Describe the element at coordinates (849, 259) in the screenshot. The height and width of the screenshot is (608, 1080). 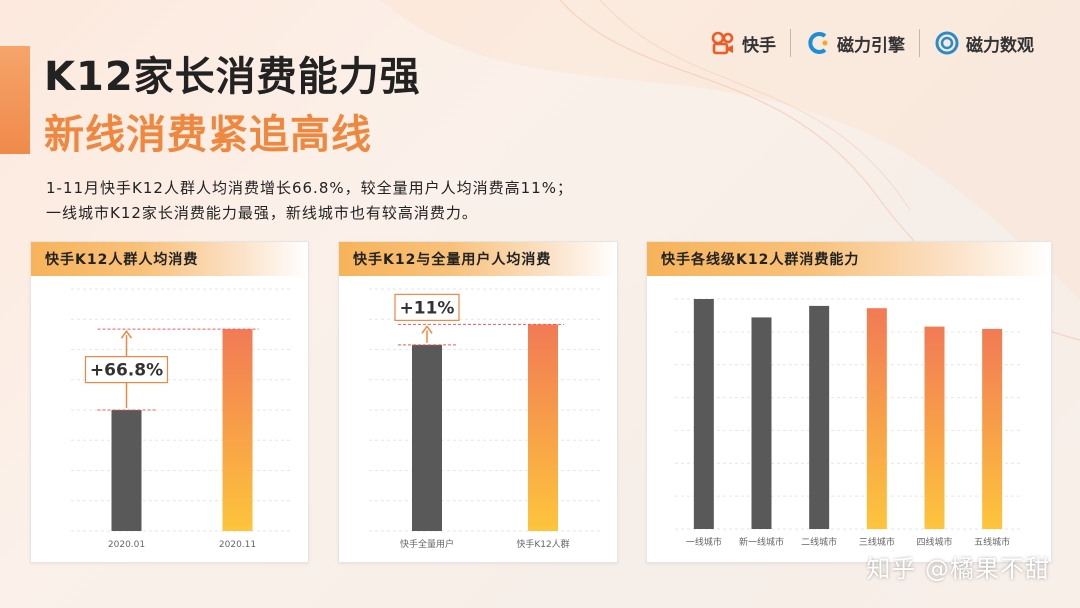
I see `chart-title: 快手各线级K12人群消费能力` at that location.